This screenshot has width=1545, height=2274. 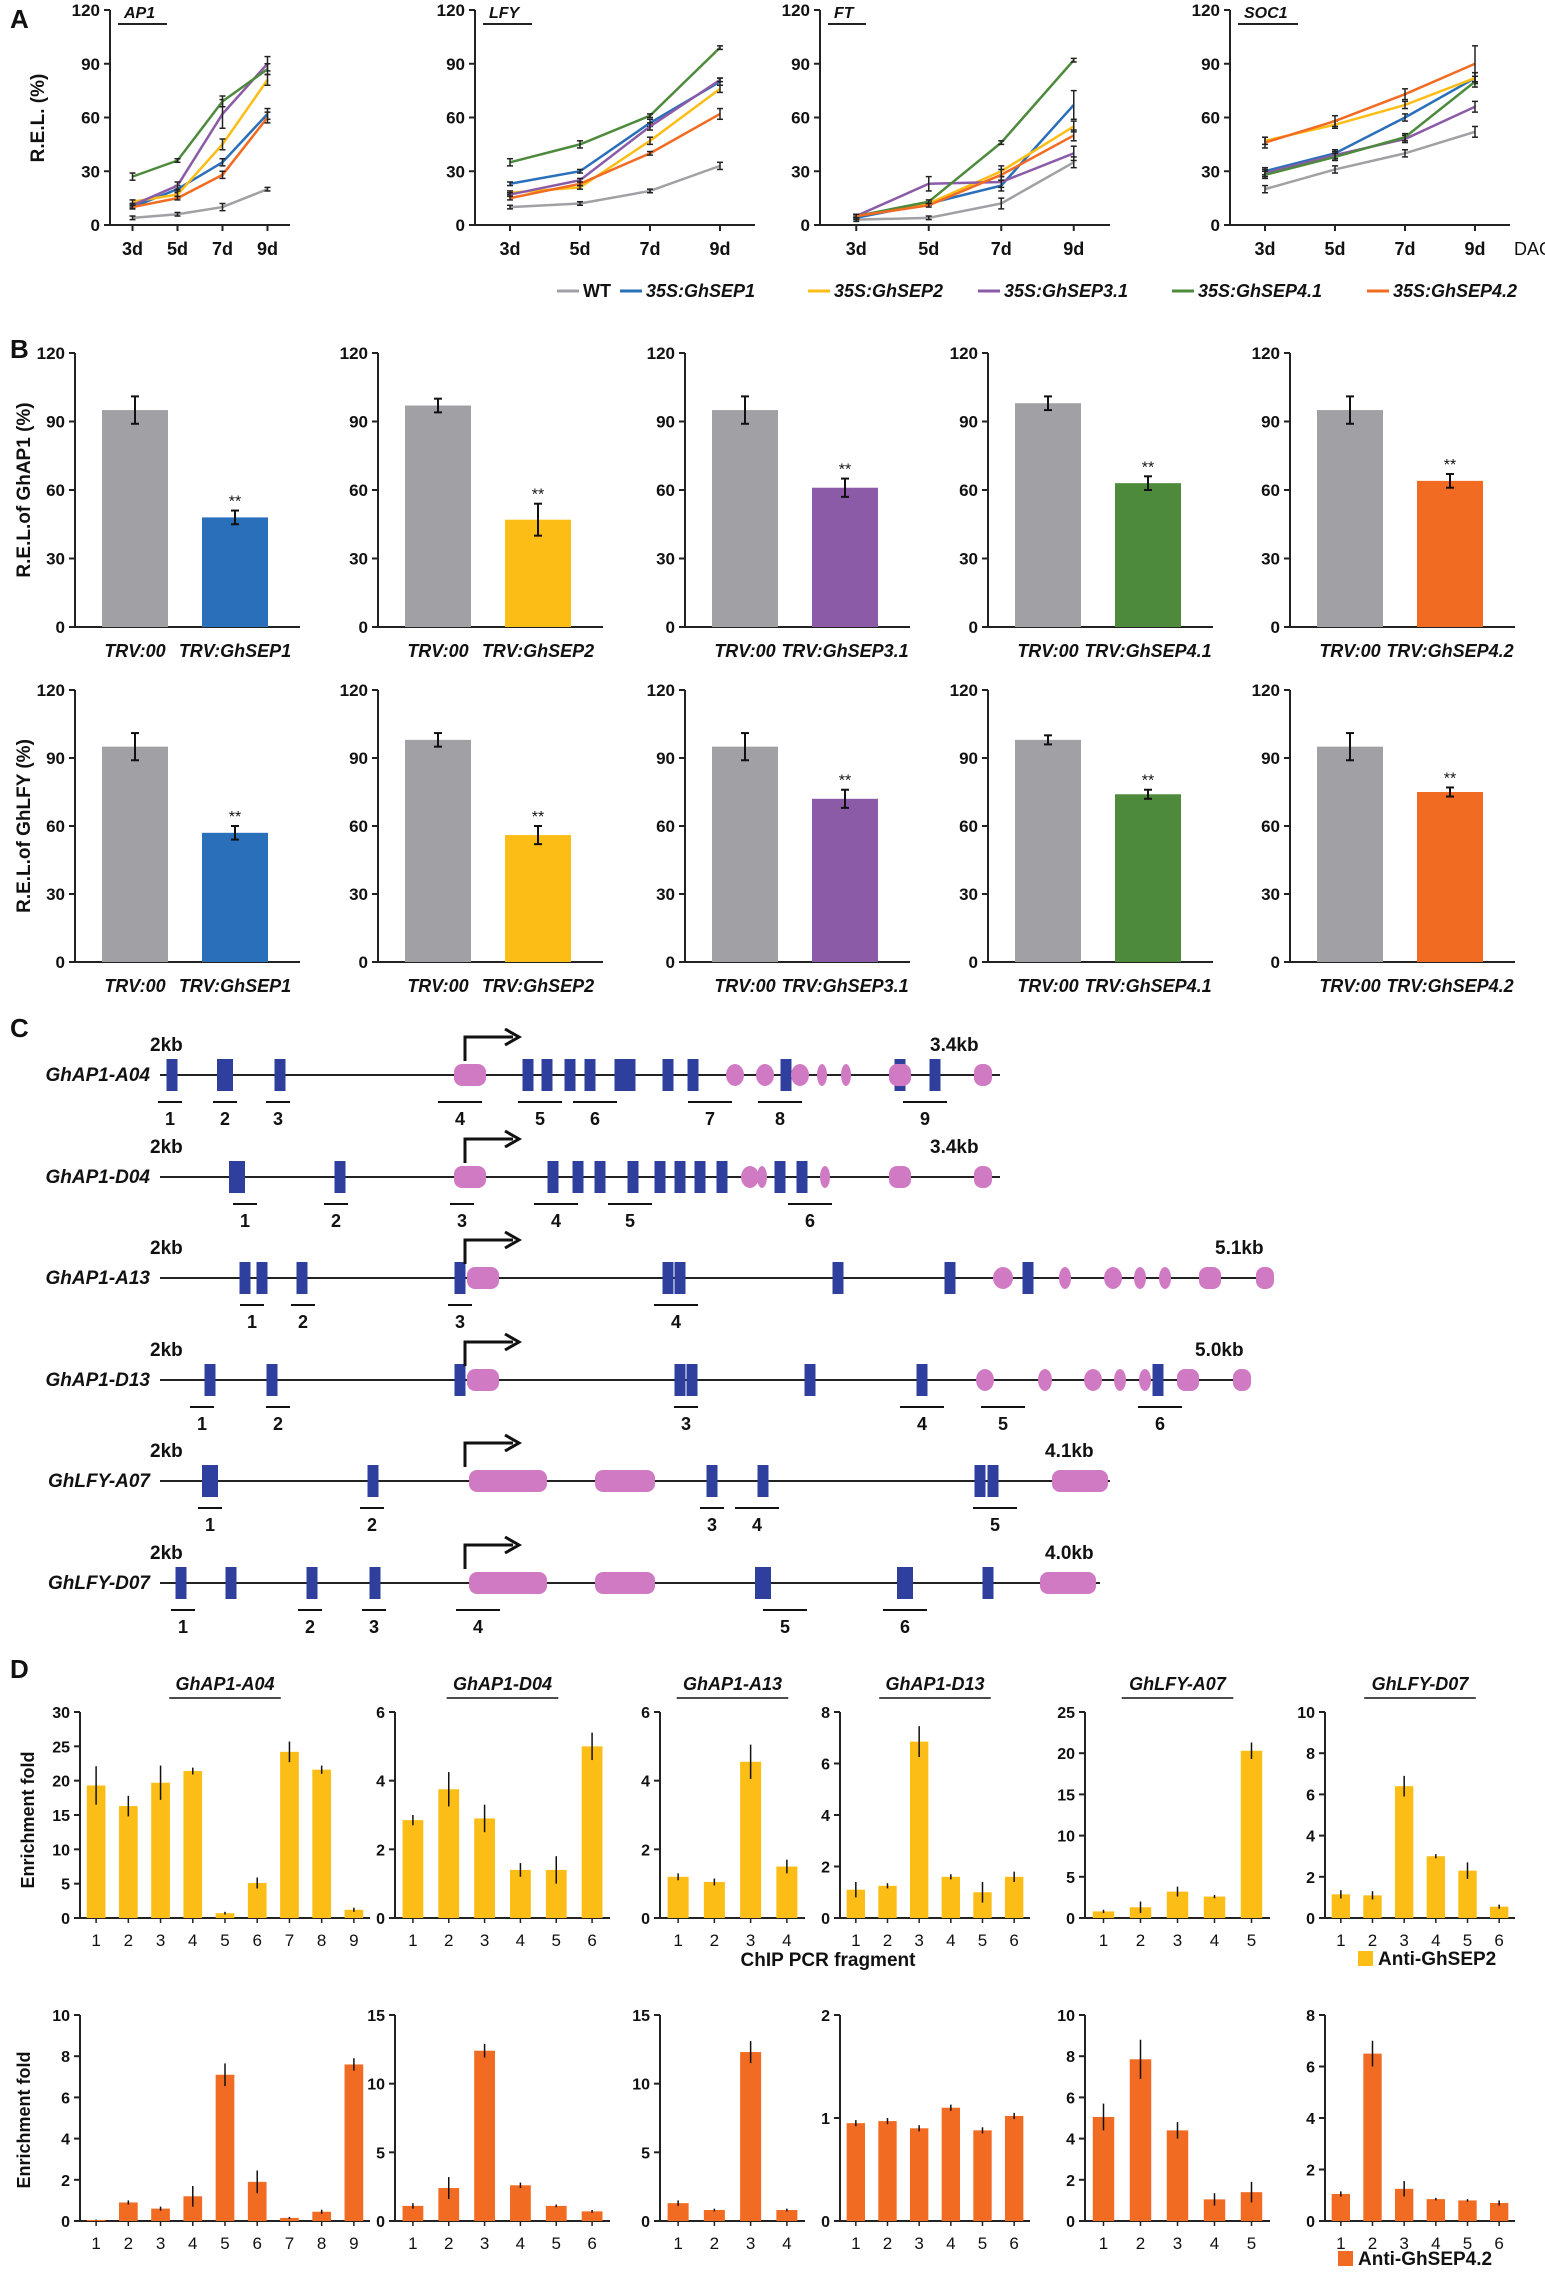 What do you see at coordinates (1474, 249) in the screenshot?
I see `x-tick-label: 9d` at bounding box center [1474, 249].